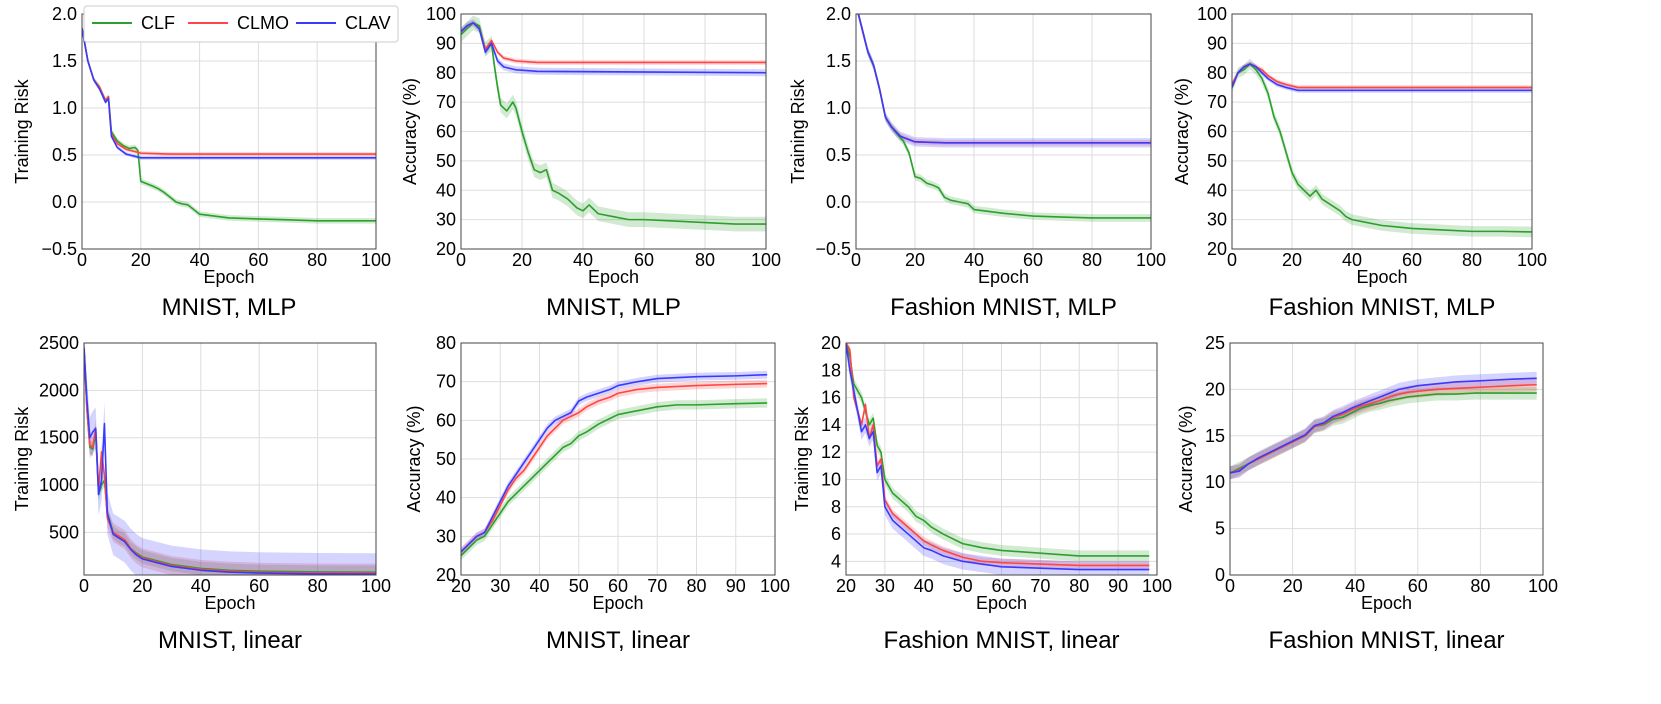 This screenshot has height=704, width=1661. Describe the element at coordinates (885, 586) in the screenshot. I see `x-tick-label: 30` at that location.